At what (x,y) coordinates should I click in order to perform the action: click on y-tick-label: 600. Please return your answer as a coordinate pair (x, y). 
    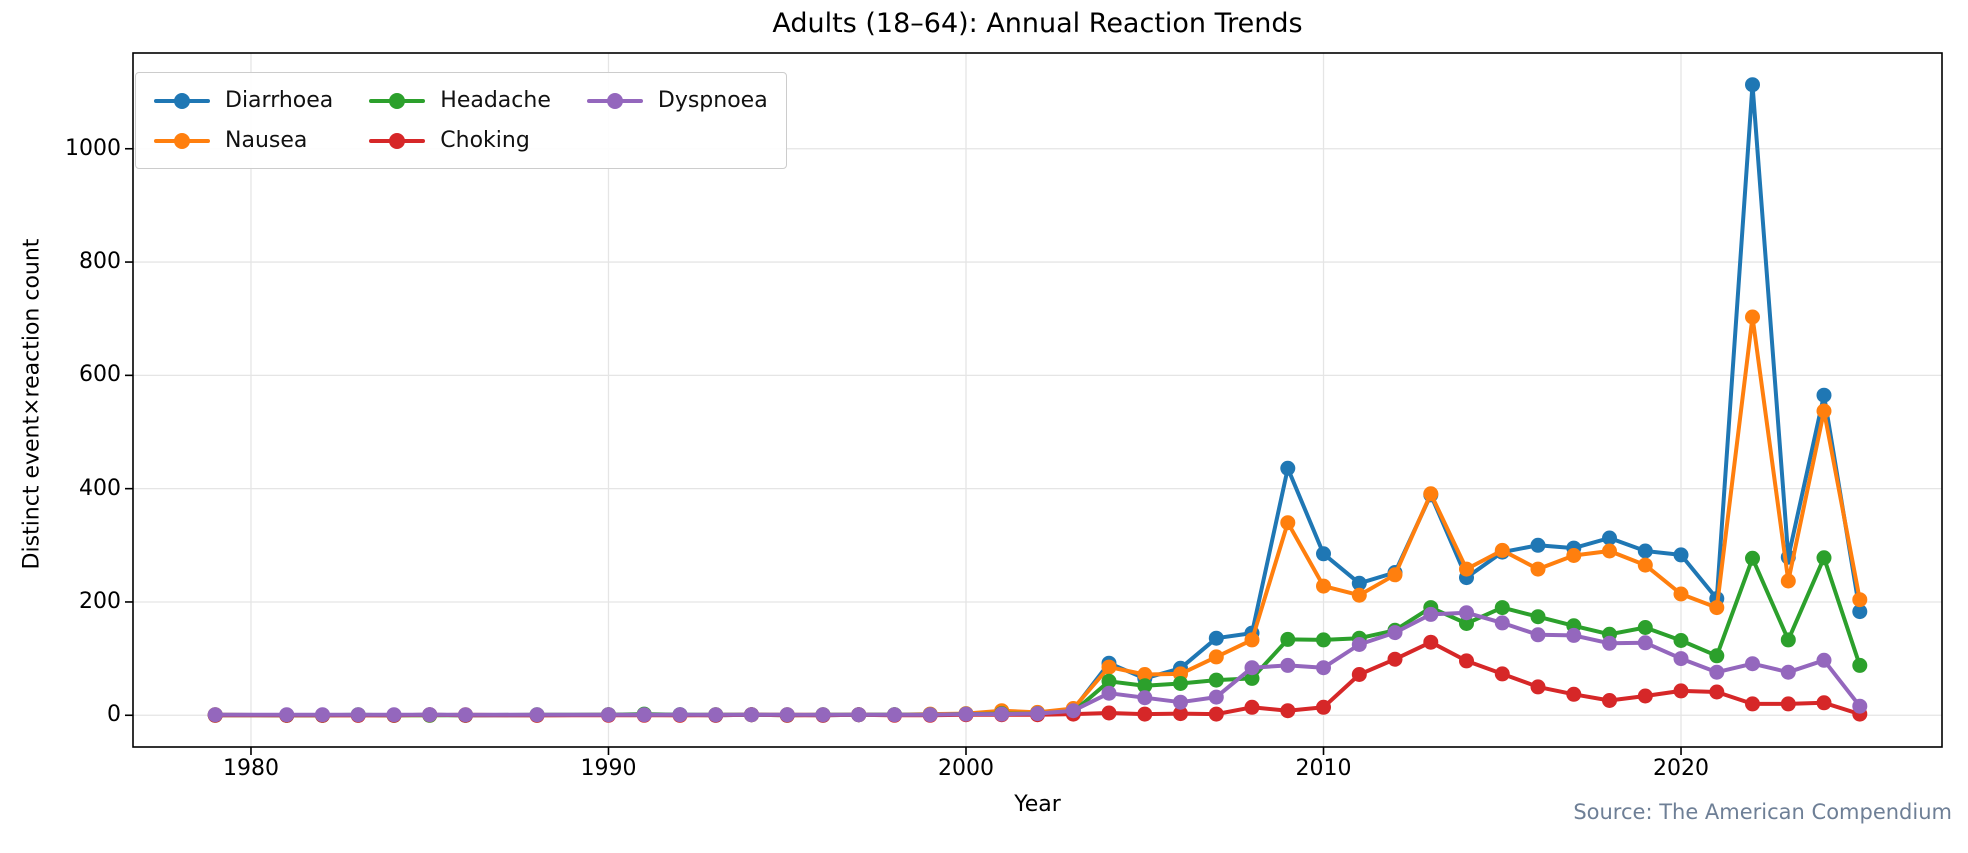
    Looking at the image, I should click on (100, 375).